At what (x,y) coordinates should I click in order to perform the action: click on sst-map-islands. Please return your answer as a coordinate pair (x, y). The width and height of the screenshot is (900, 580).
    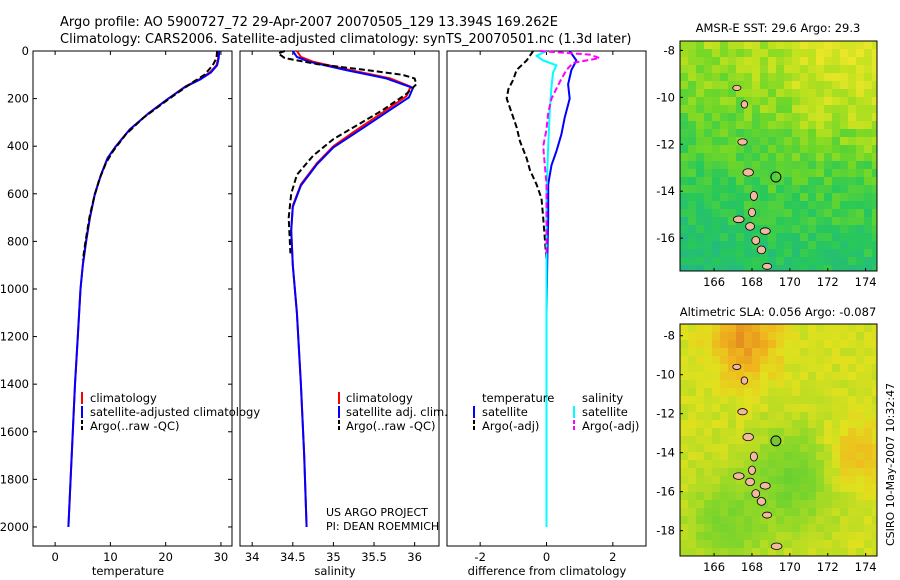
    Looking at the image, I should click on (752, 177).